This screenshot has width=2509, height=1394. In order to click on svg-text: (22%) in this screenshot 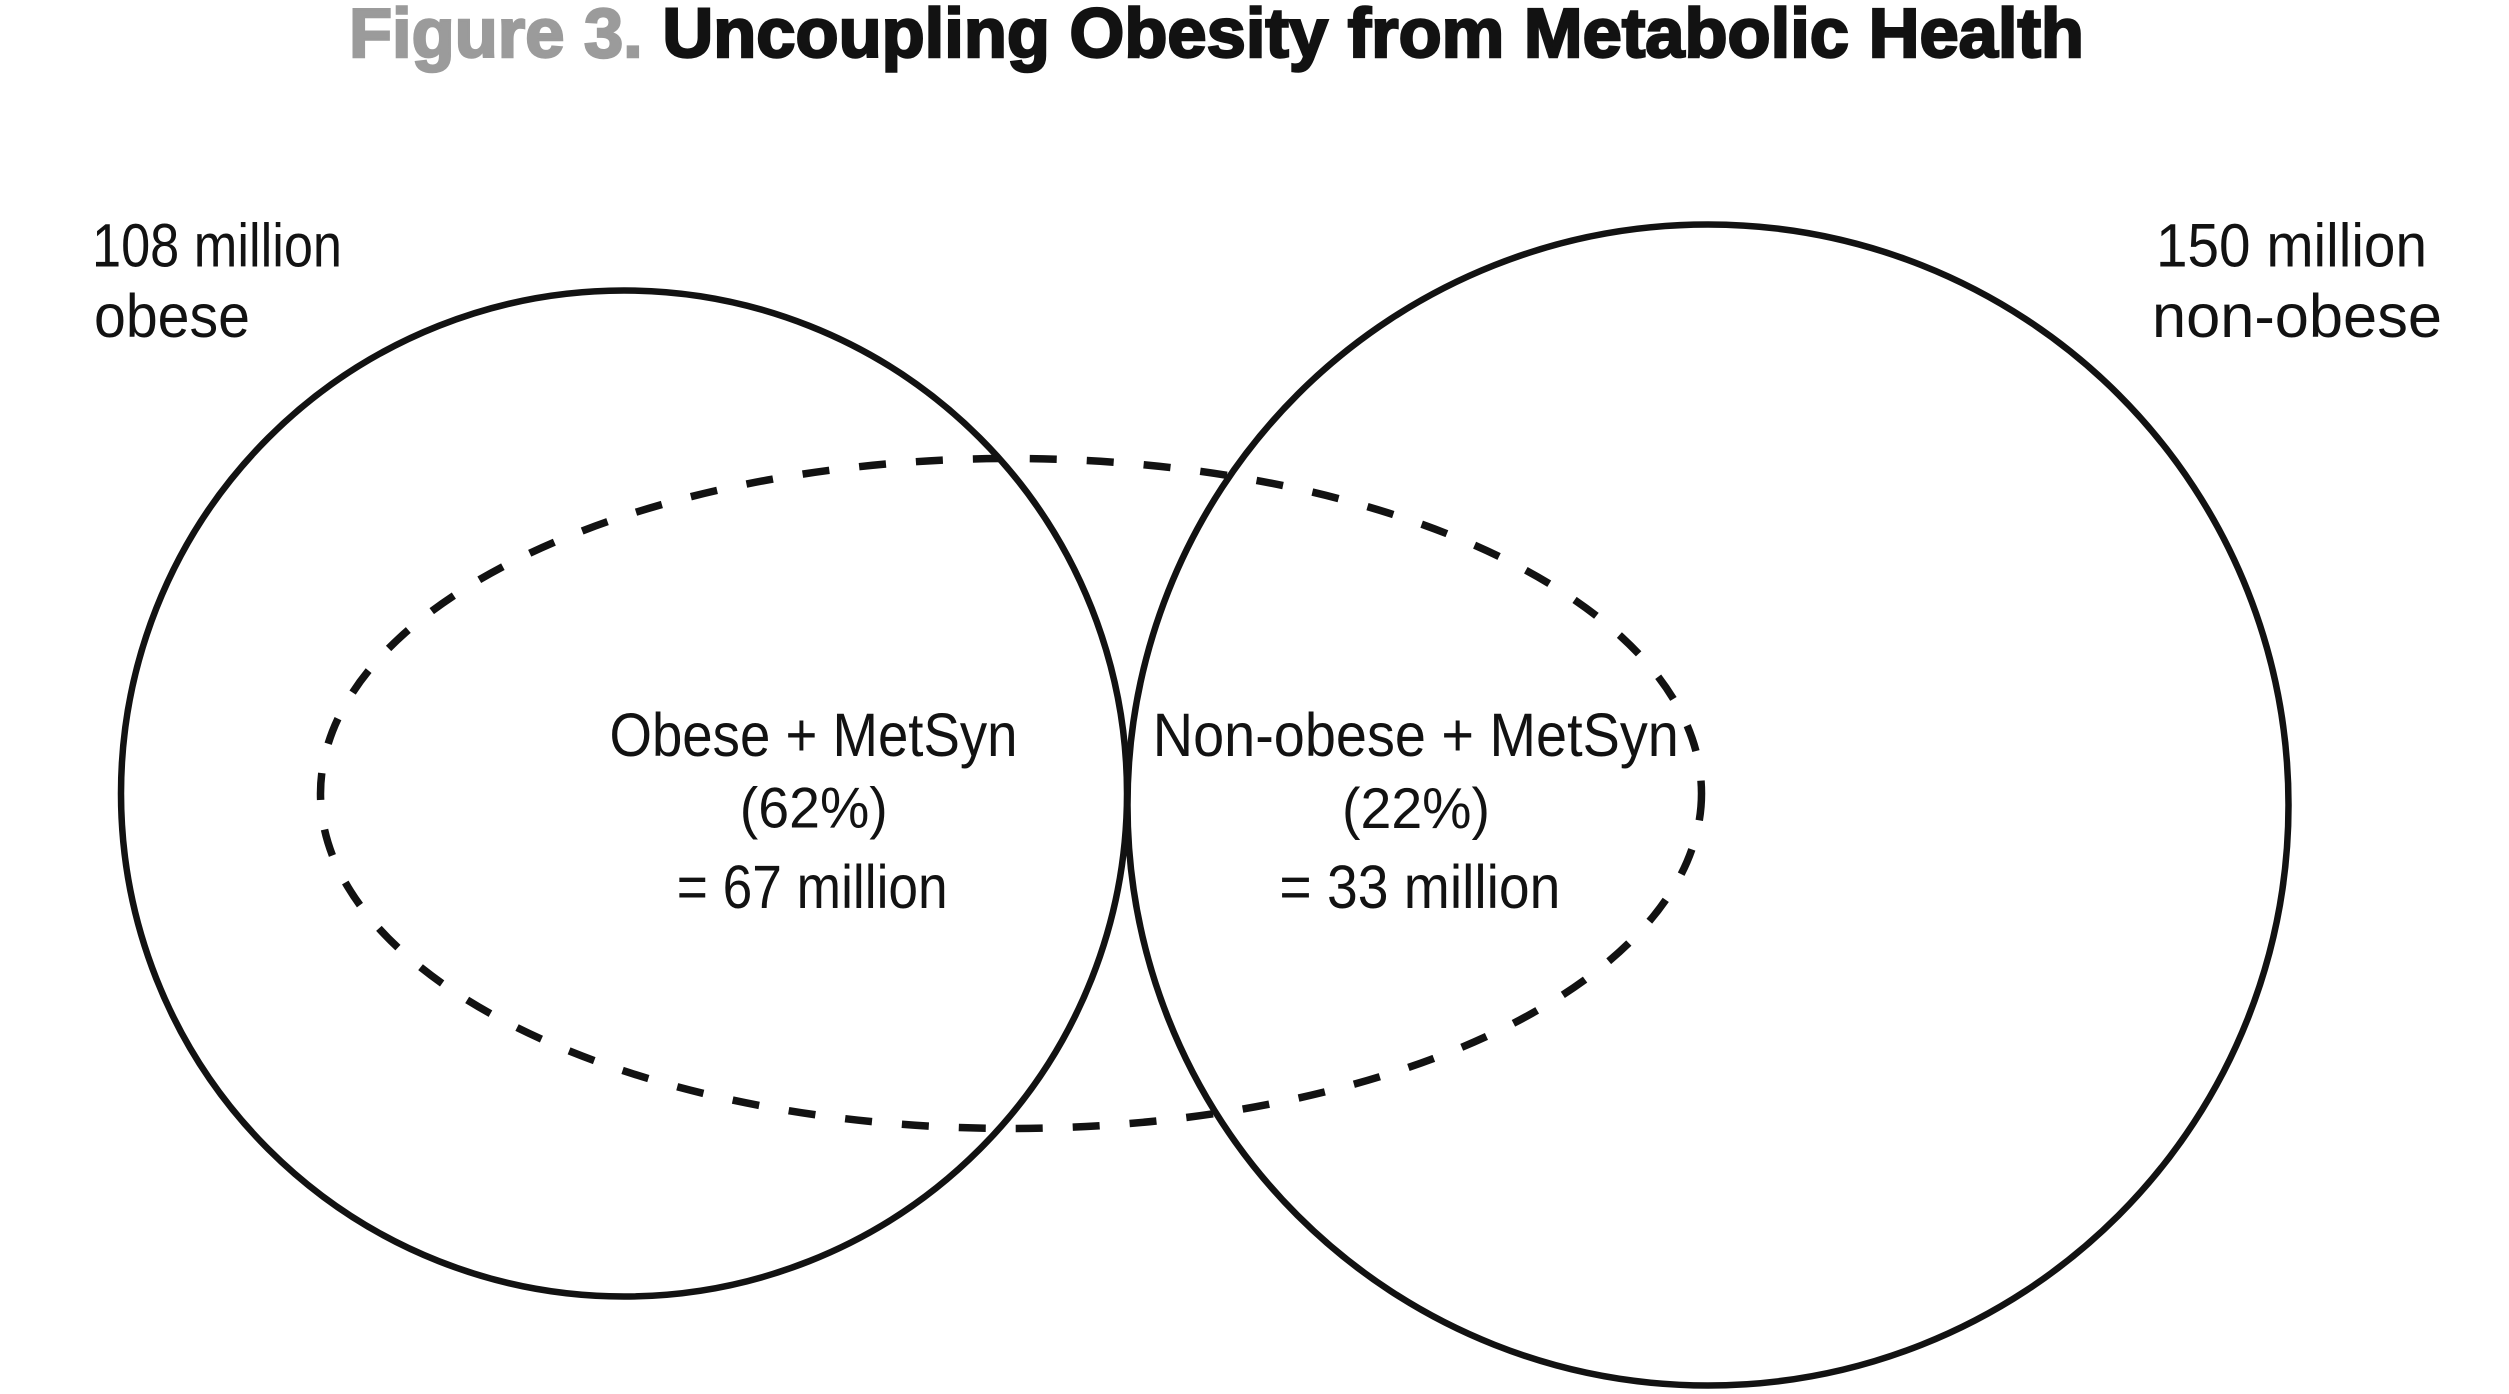, I will do `click(1416, 809)`.